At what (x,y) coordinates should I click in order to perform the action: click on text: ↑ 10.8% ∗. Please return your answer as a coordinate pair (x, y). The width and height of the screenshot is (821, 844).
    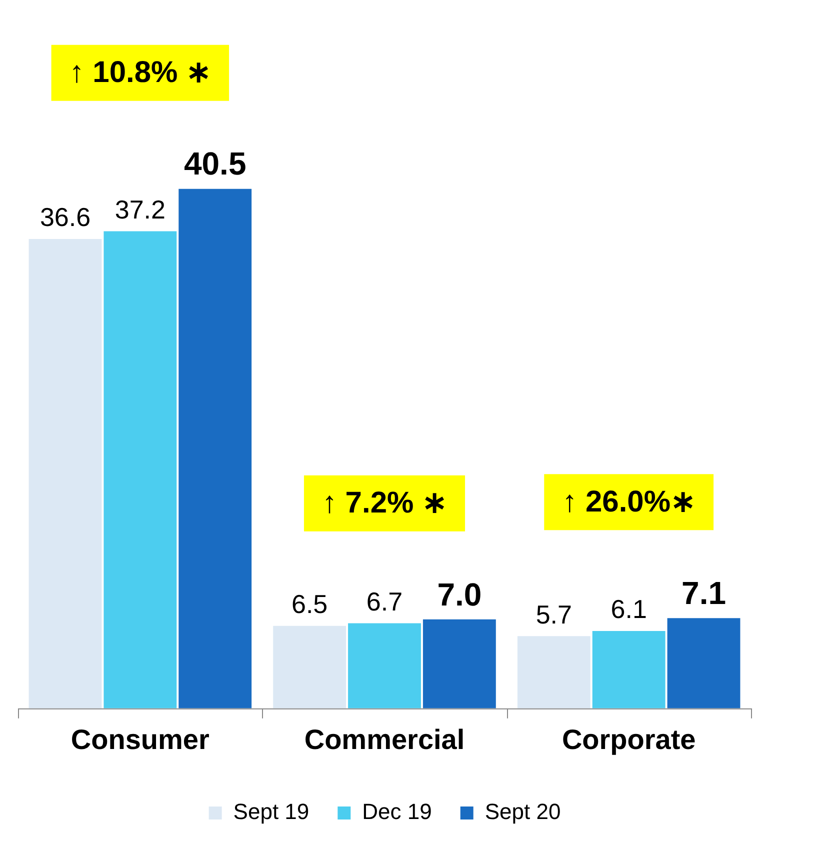
    Looking at the image, I should click on (140, 73).